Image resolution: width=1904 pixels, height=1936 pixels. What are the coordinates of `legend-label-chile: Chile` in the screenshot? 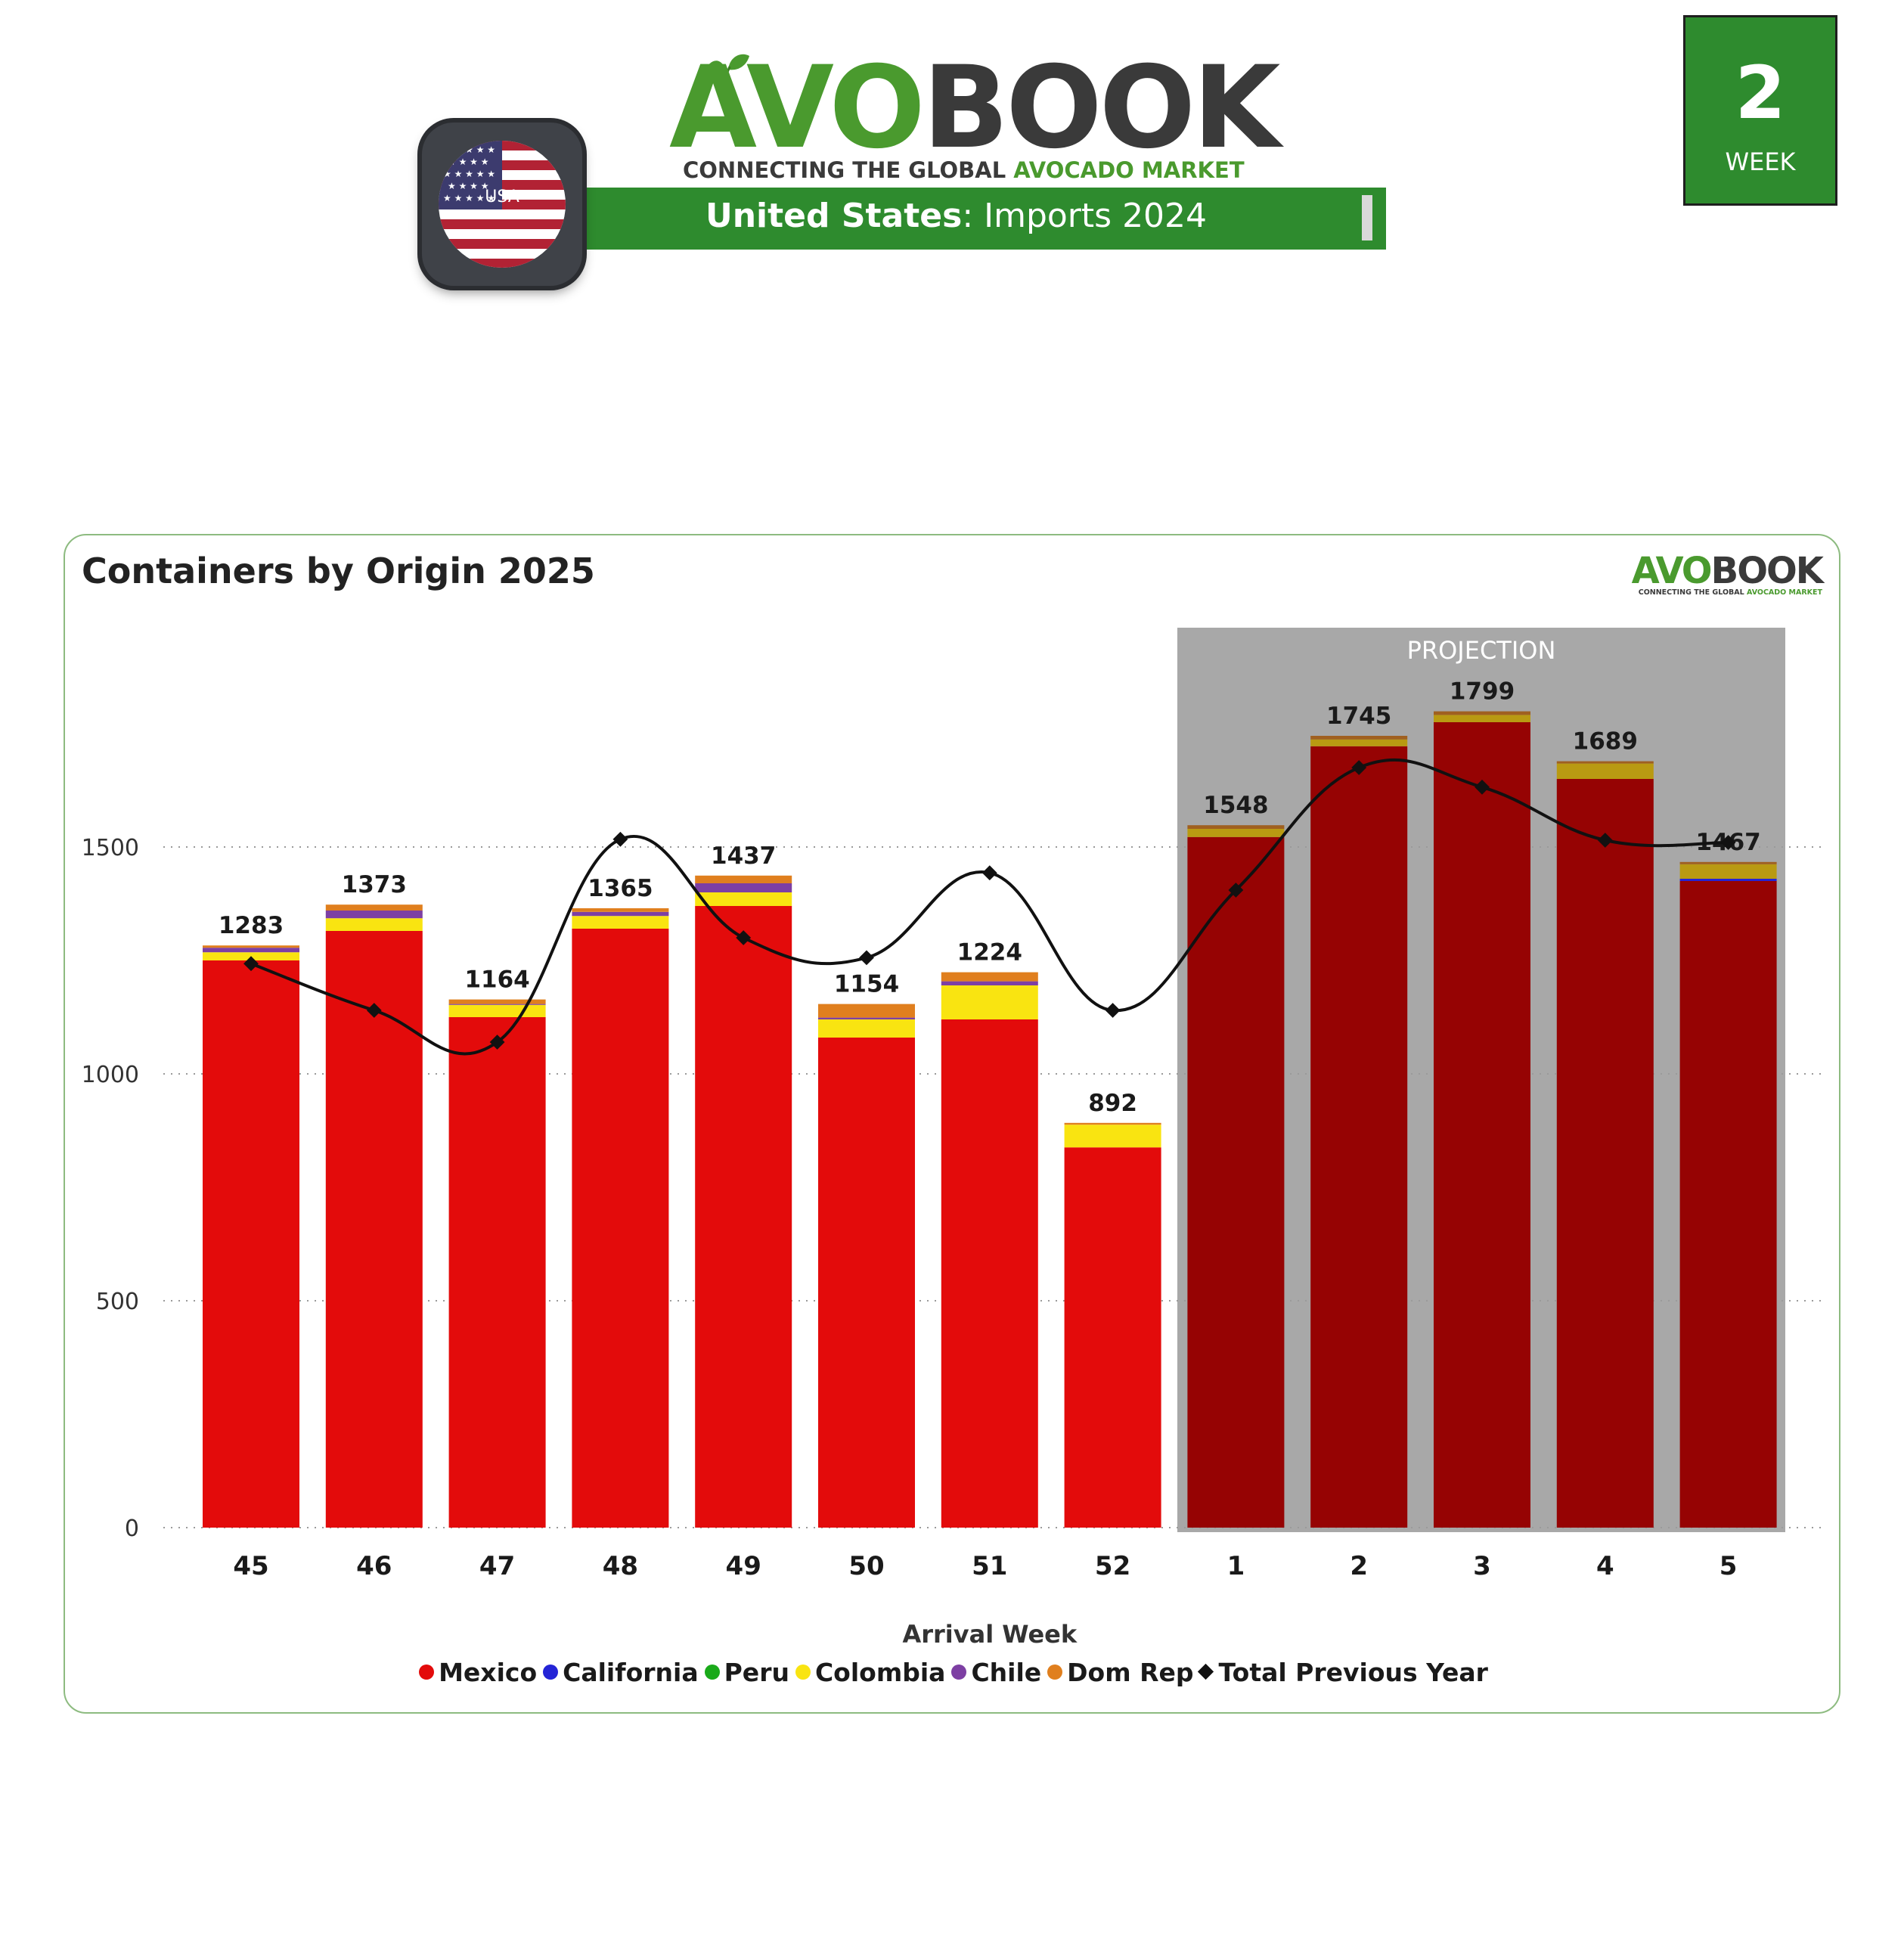 It's located at (1006, 1672).